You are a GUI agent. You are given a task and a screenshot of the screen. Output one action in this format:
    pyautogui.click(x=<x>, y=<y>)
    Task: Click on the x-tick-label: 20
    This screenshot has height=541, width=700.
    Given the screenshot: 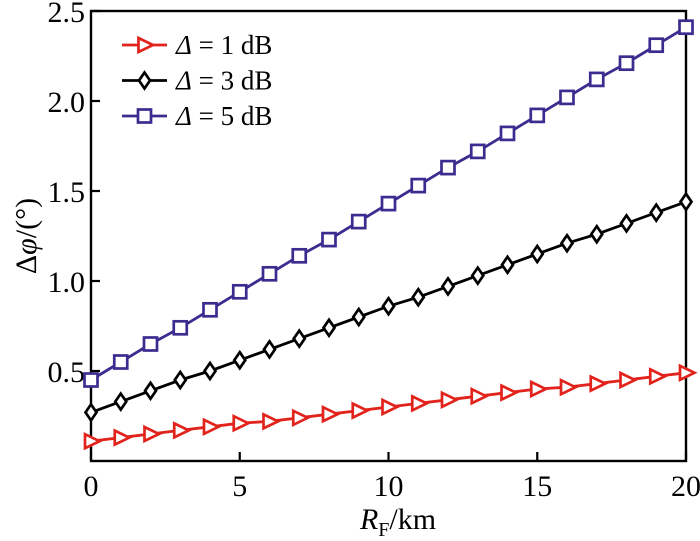 What is the action you would take?
    pyautogui.click(x=685, y=486)
    